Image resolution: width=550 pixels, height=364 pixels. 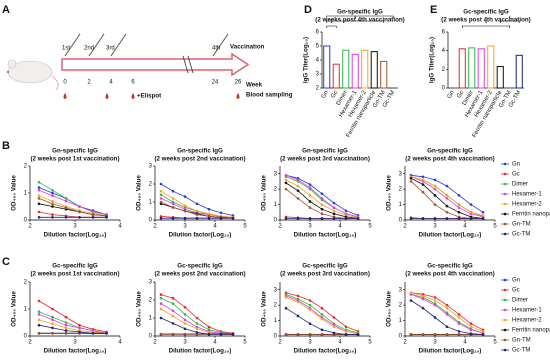 What do you see at coordinates (6, 262) in the screenshot?
I see `panel-label: C` at bounding box center [6, 262].